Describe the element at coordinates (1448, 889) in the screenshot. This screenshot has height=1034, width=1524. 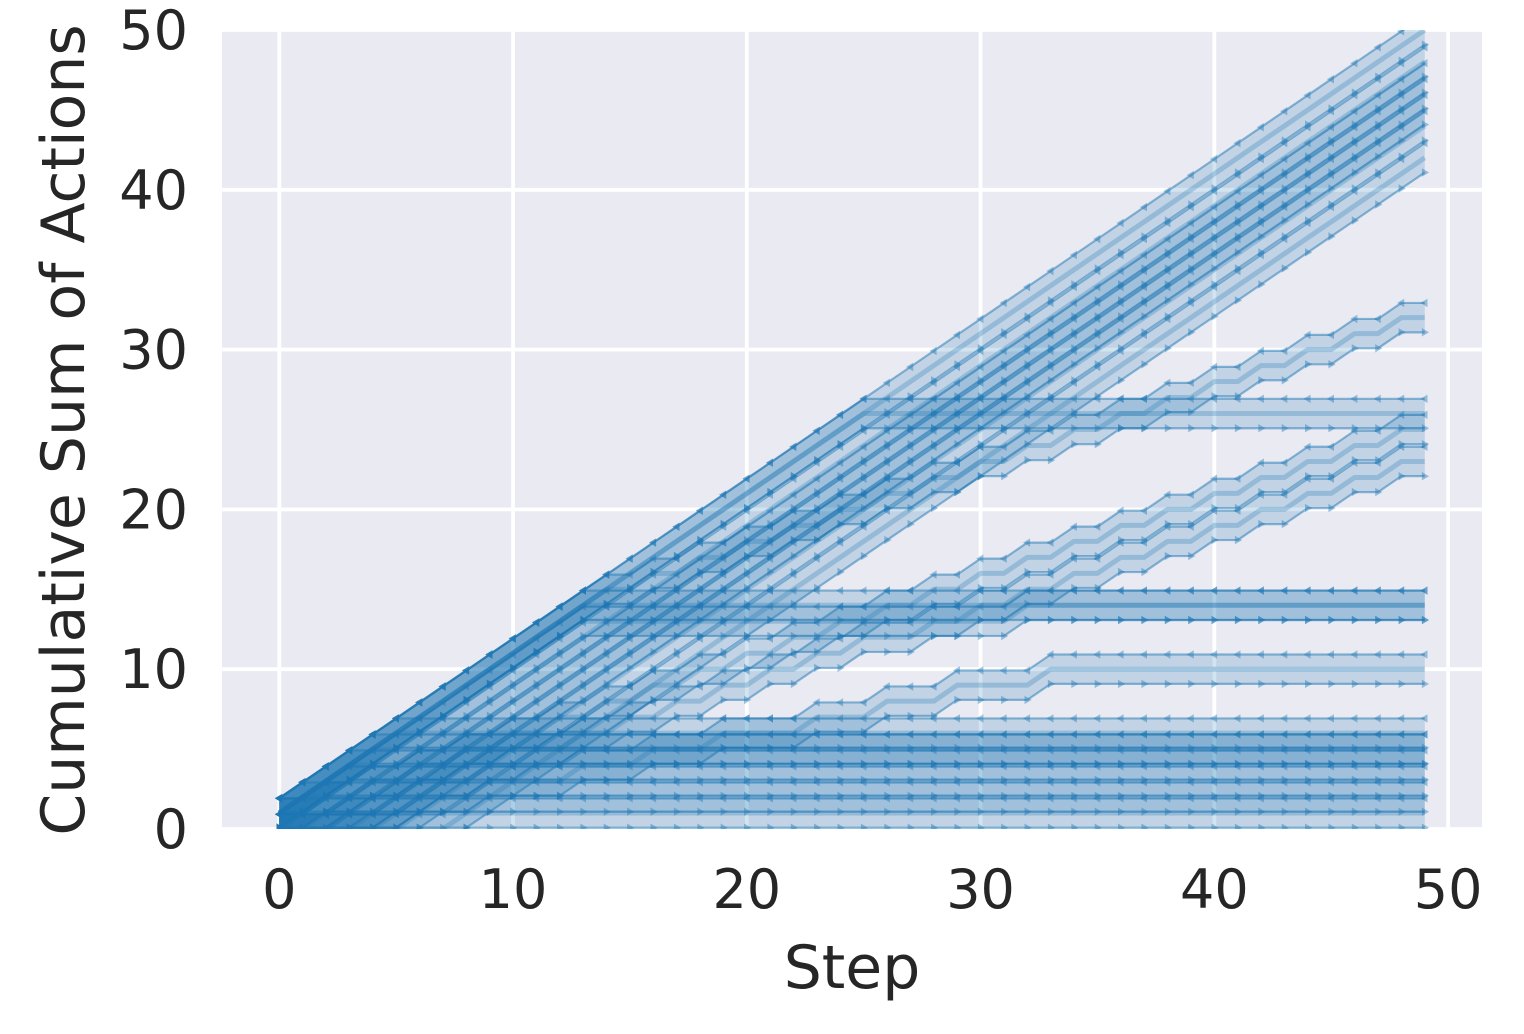
I see `x-tick-label: 50` at that location.